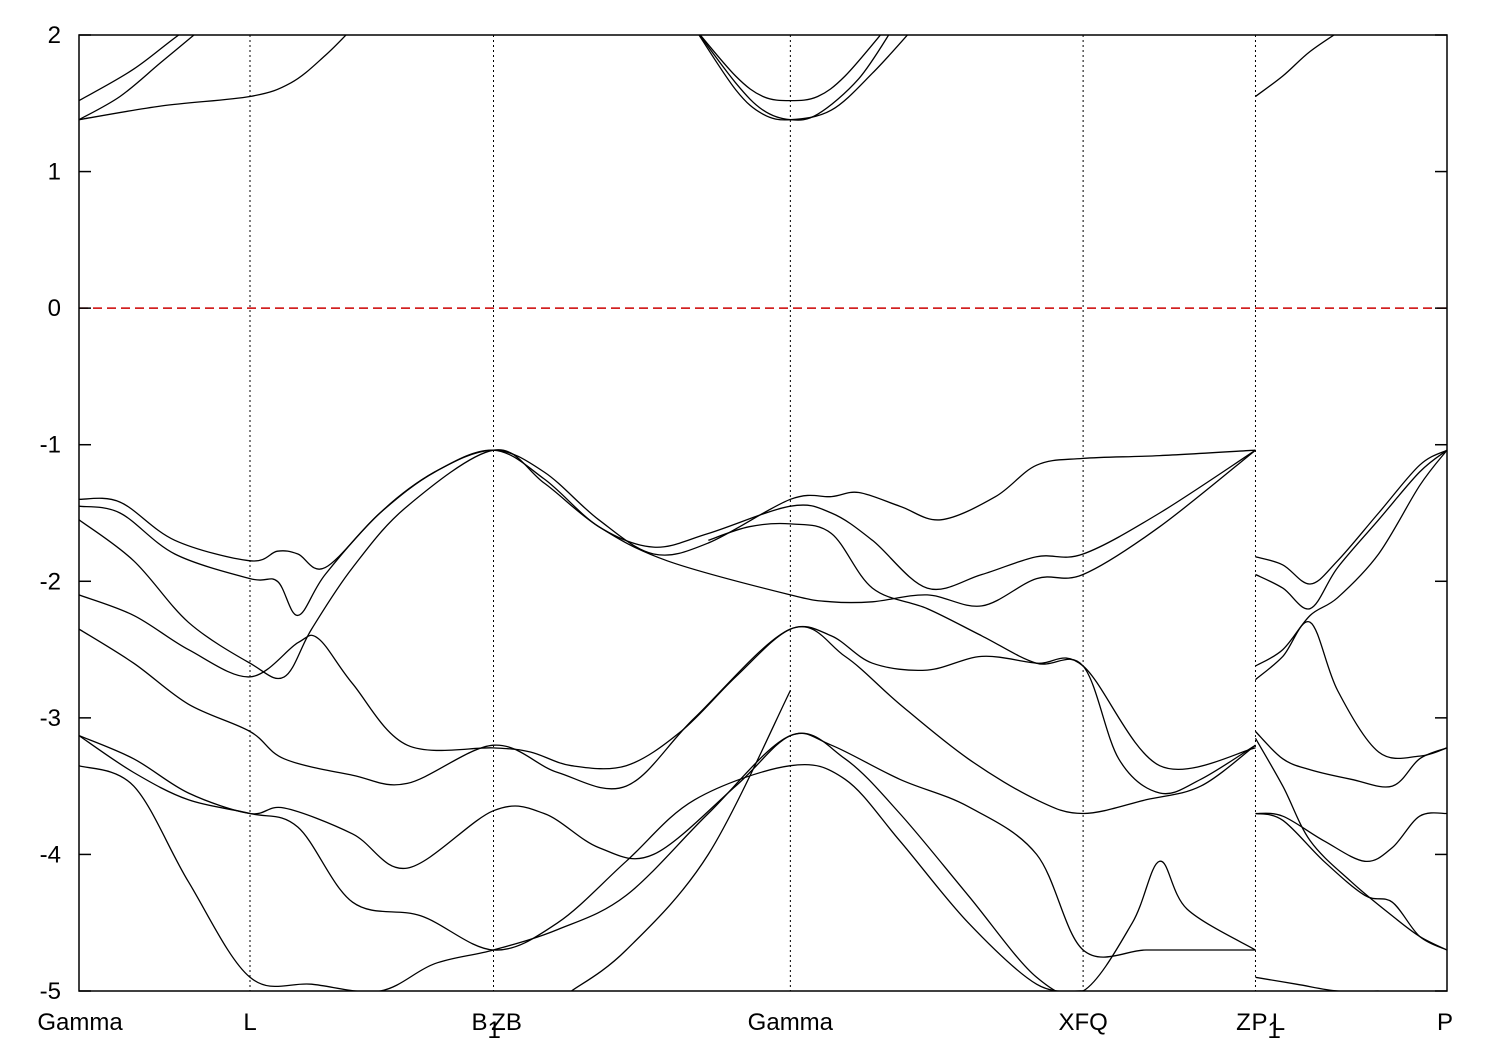 The image size is (1500, 1050). Describe the element at coordinates (50, 991) in the screenshot. I see `y-tick-label: -5` at that location.